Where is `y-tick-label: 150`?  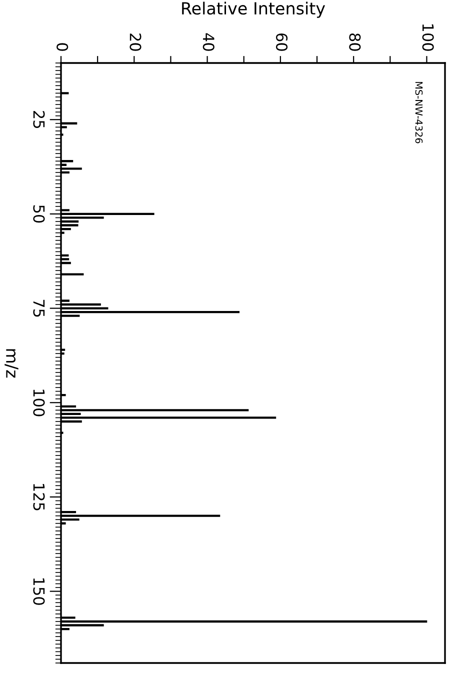 y-tick-label: 150 is located at coordinates (39, 591).